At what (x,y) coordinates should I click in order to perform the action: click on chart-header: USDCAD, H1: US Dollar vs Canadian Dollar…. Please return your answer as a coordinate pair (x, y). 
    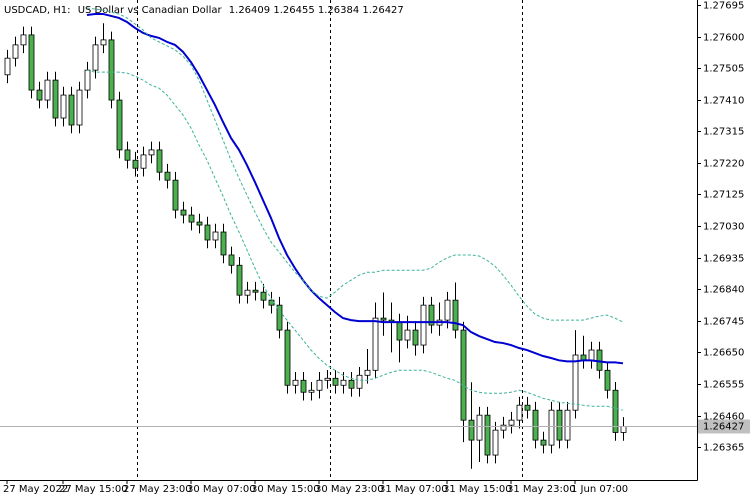
    Looking at the image, I should click on (204, 10).